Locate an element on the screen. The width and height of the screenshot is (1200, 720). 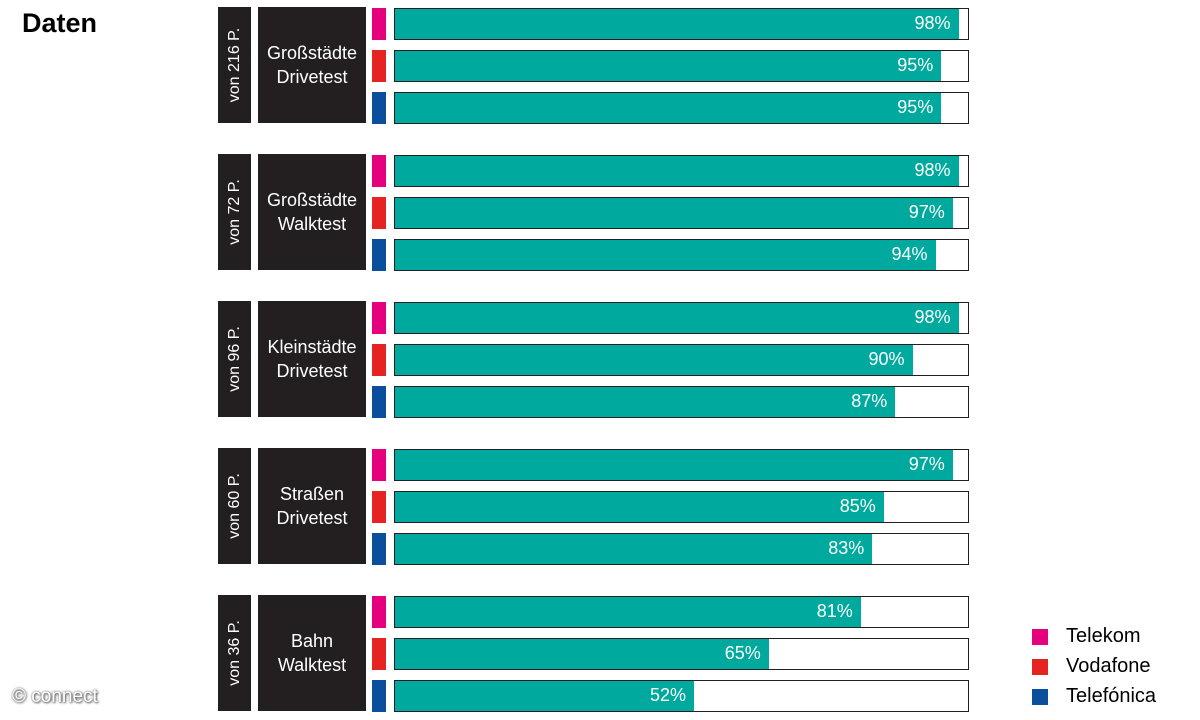
points-box: von 96 P. is located at coordinates (234, 359).